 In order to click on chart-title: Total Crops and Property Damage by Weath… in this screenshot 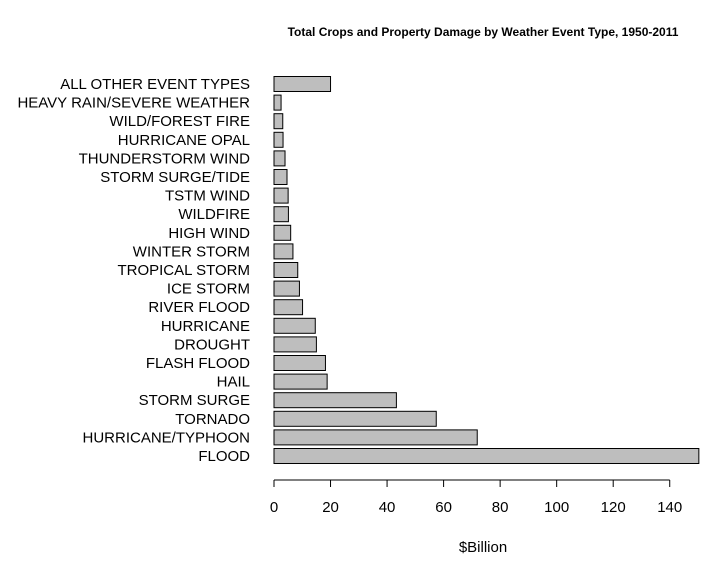, I will do `click(483, 32)`.